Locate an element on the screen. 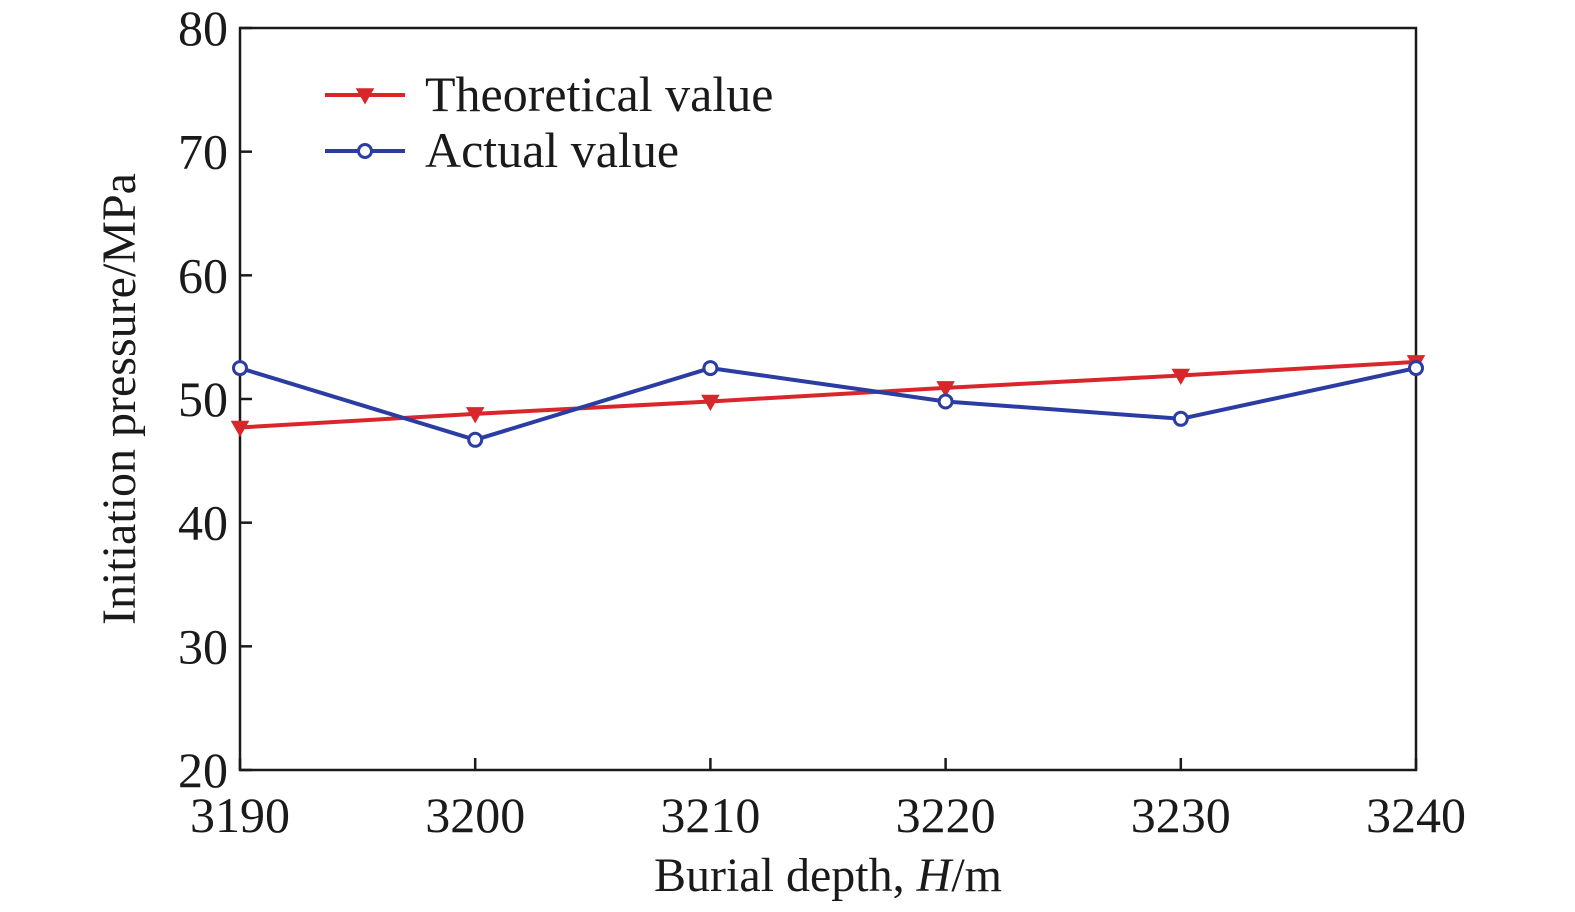 The height and width of the screenshot is (912, 1575). x-tick-label: 3240 is located at coordinates (1416, 815).